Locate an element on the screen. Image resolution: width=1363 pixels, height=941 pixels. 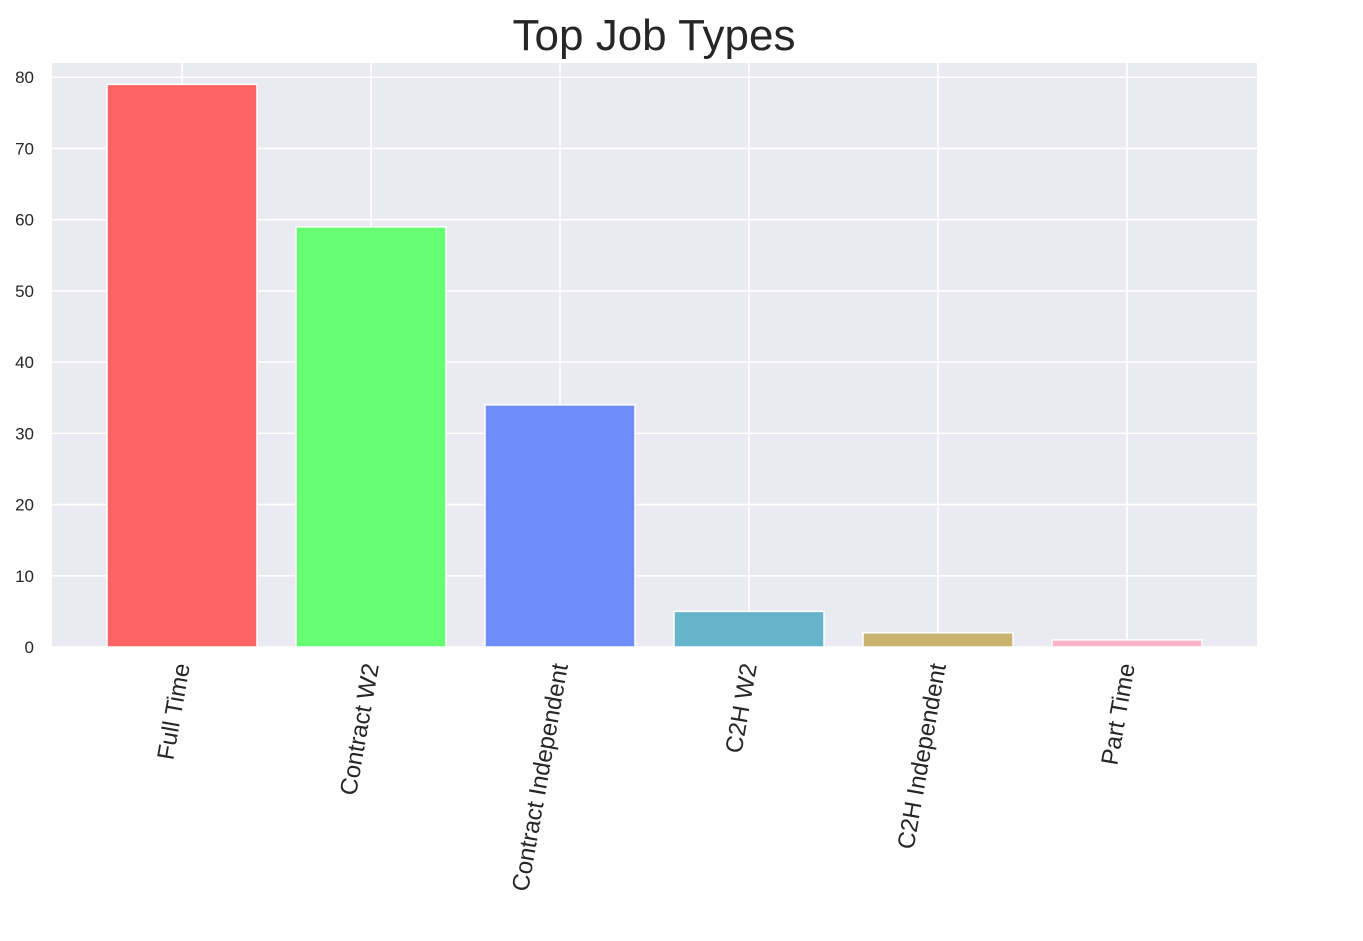
y-tick-label: 0 is located at coordinates (29, 647).